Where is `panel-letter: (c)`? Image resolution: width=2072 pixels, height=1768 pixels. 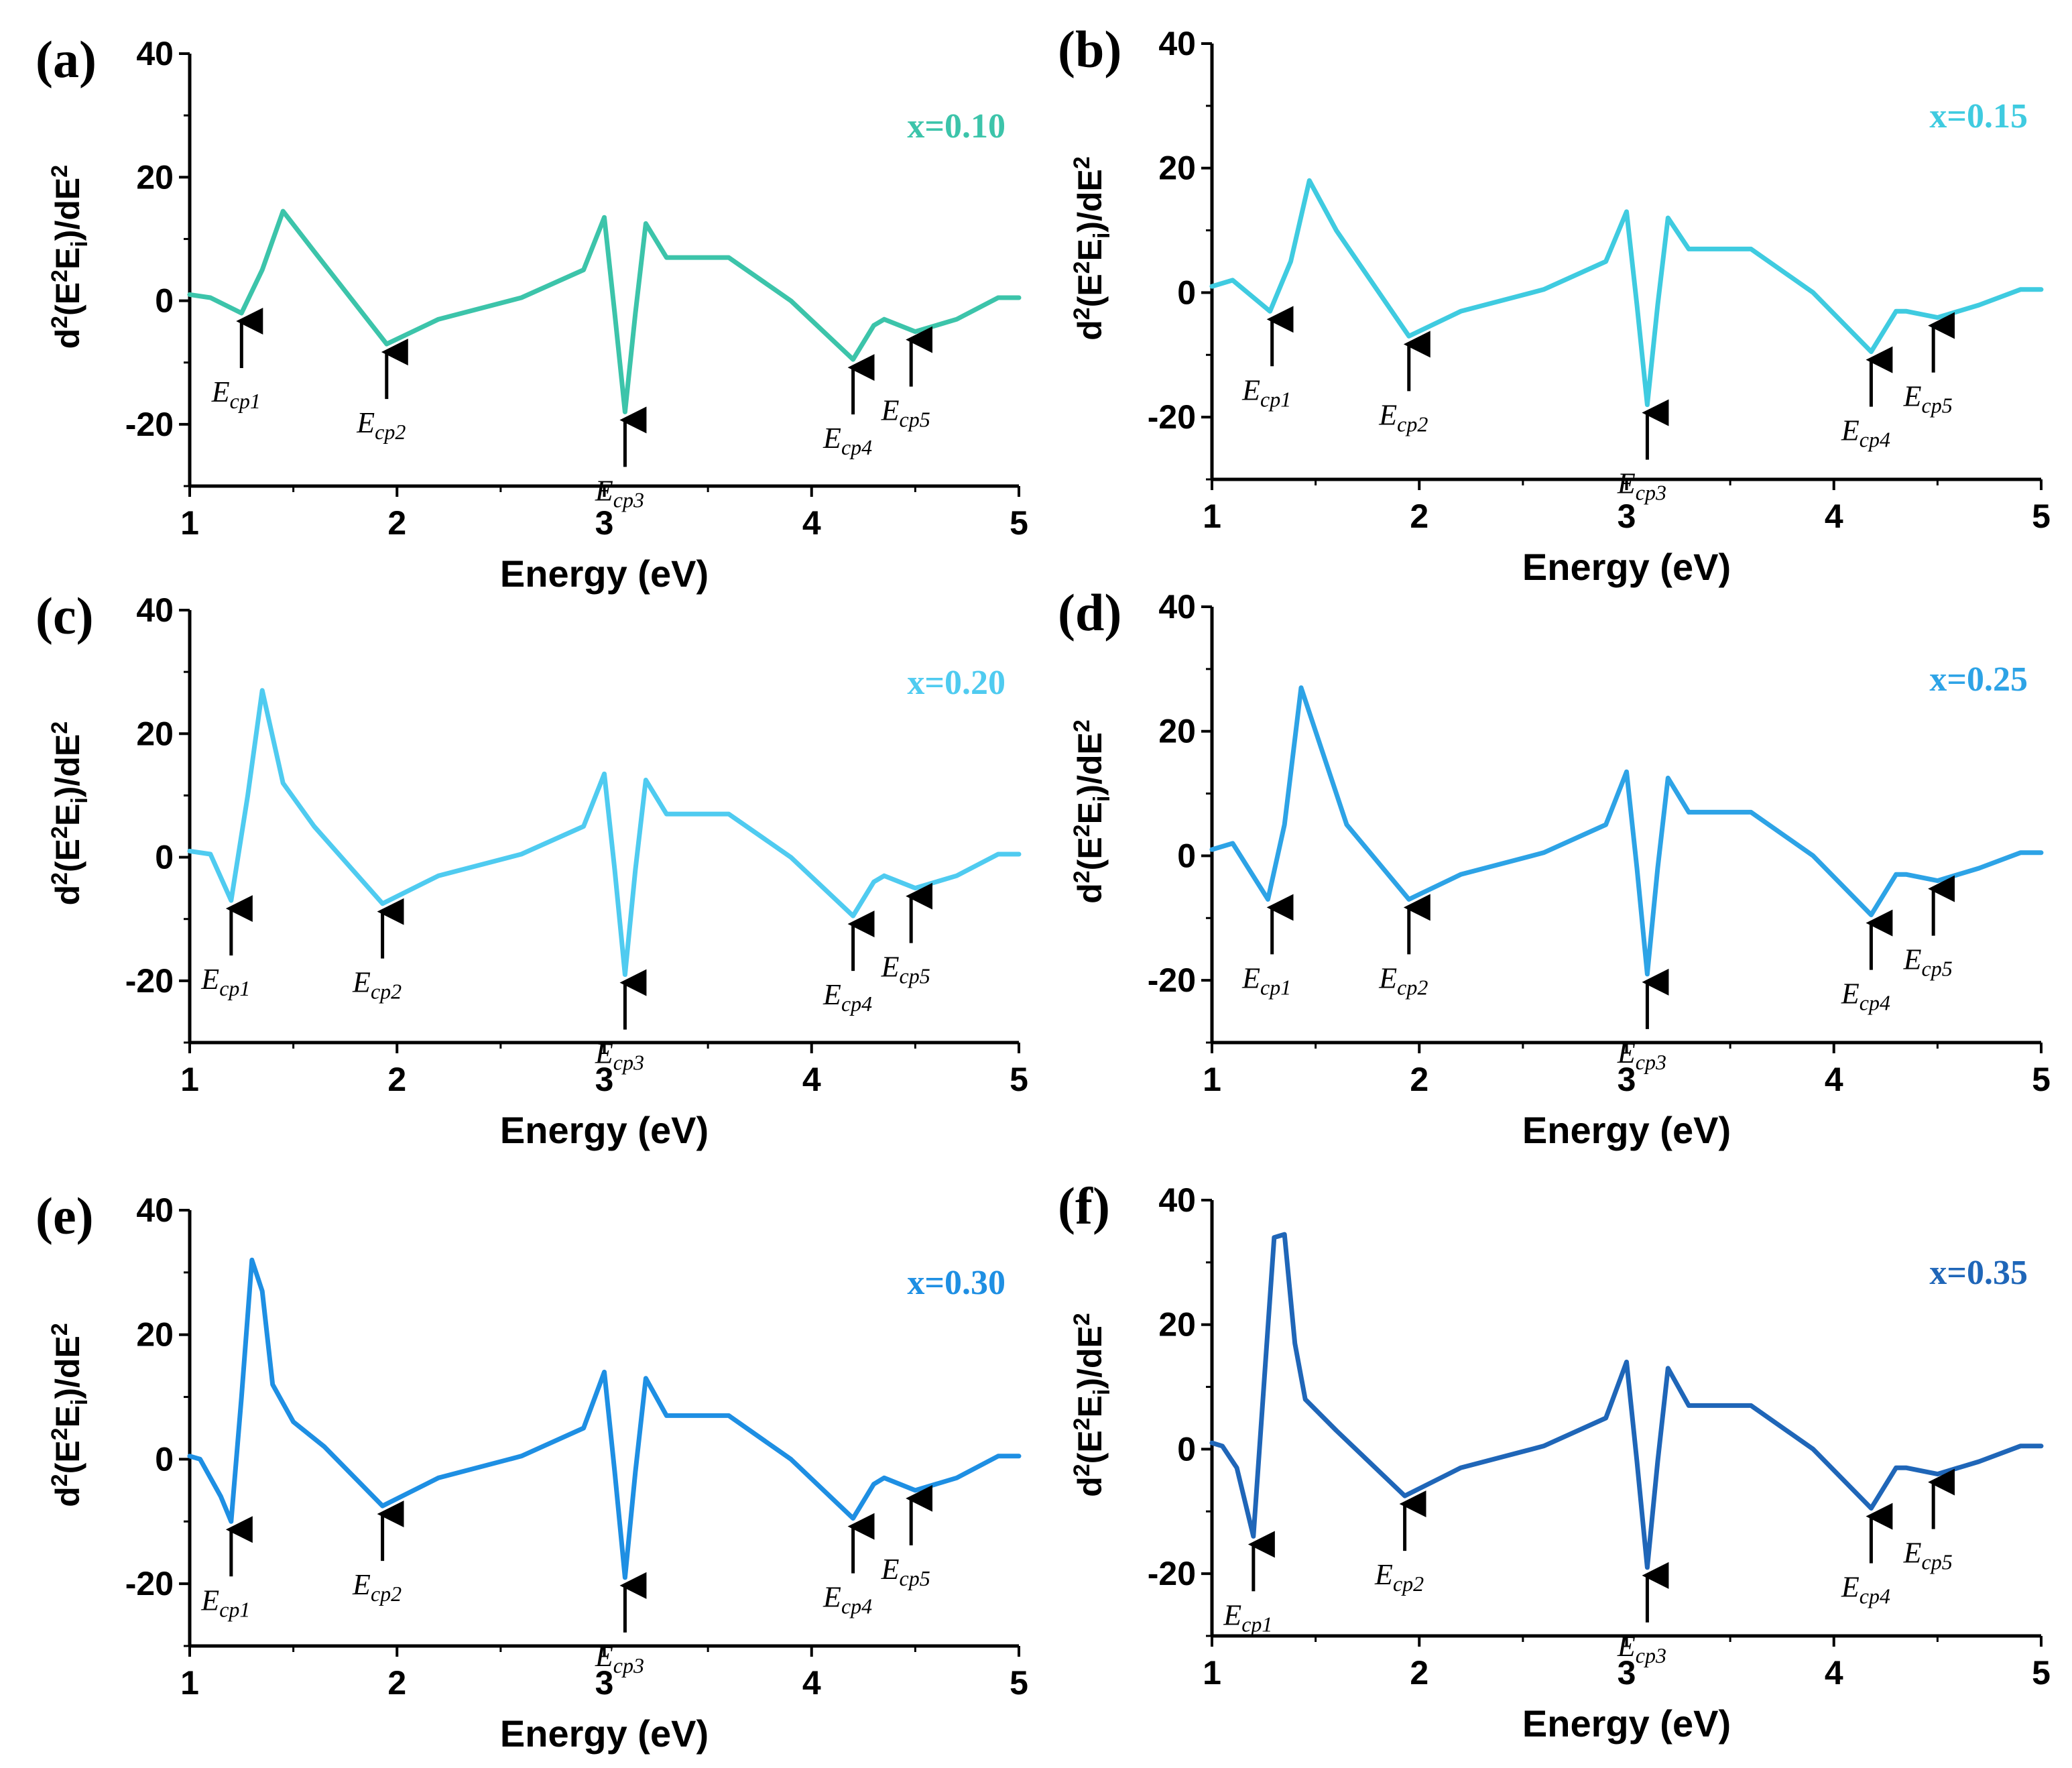
panel-letter: (c) is located at coordinates (65, 616).